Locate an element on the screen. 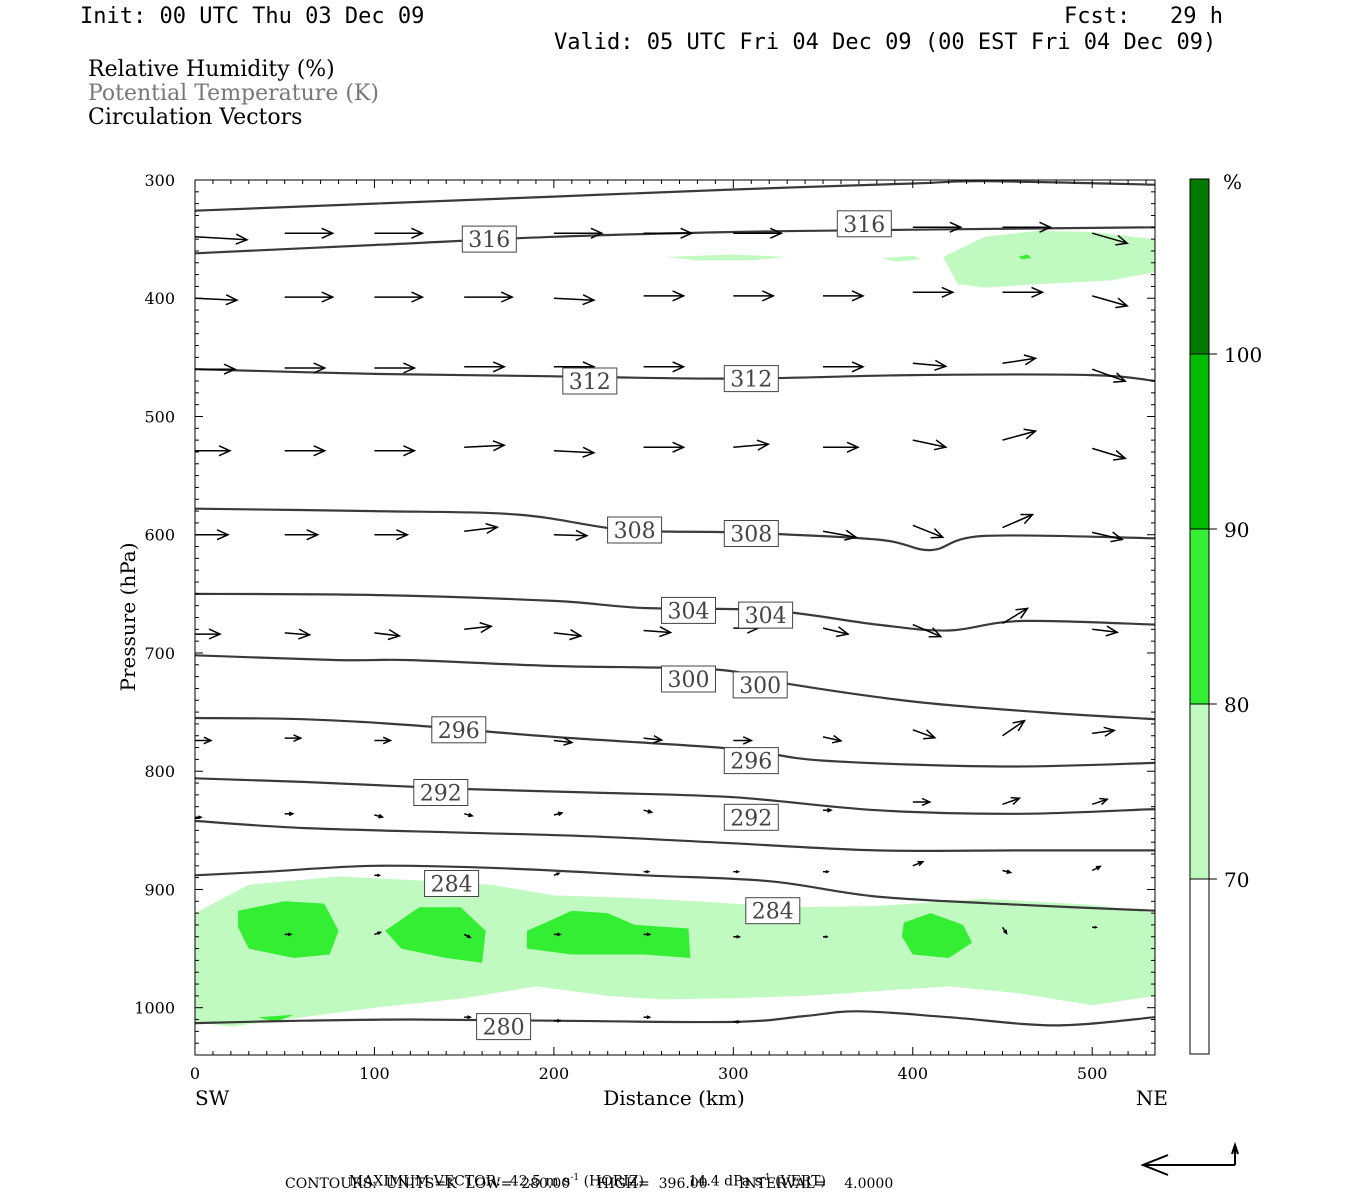  contour-label: 296 is located at coordinates (459, 730).